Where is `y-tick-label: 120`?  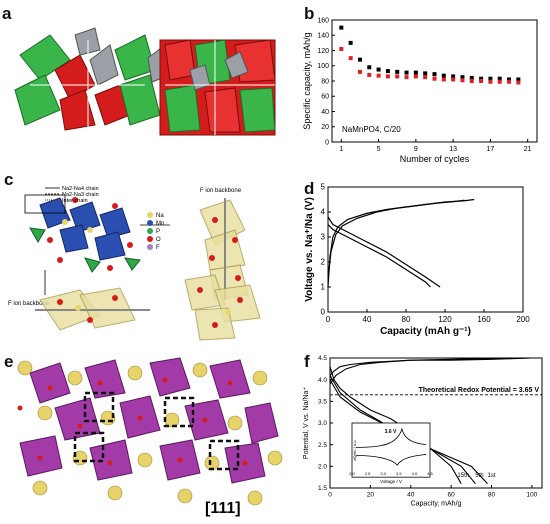
y-tick-label: 120 is located at coordinates (323, 51).